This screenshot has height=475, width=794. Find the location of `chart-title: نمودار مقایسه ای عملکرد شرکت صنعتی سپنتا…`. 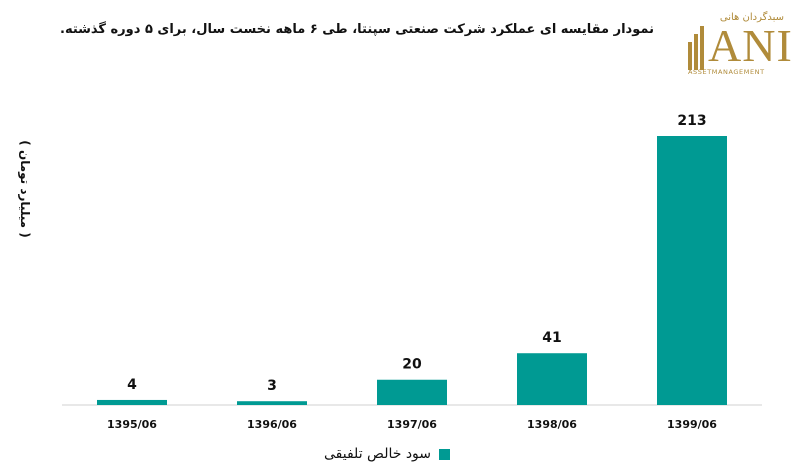

chart-title: نمودار مقایسه ای عملکرد شرکت صنعتی سپنتا… is located at coordinates (357, 29).